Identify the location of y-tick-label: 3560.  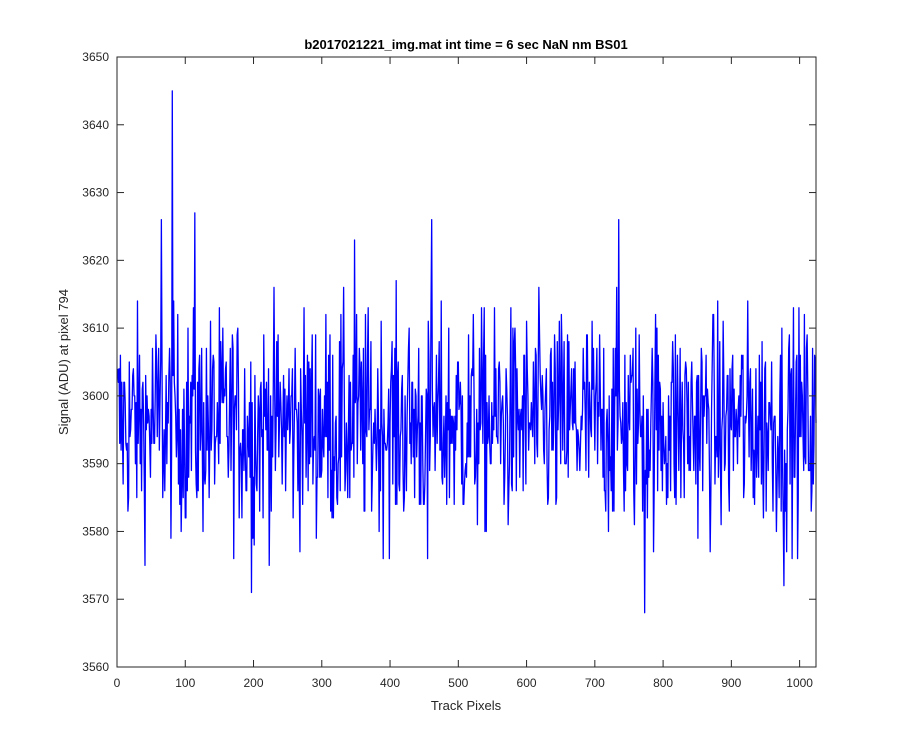
(95, 667).